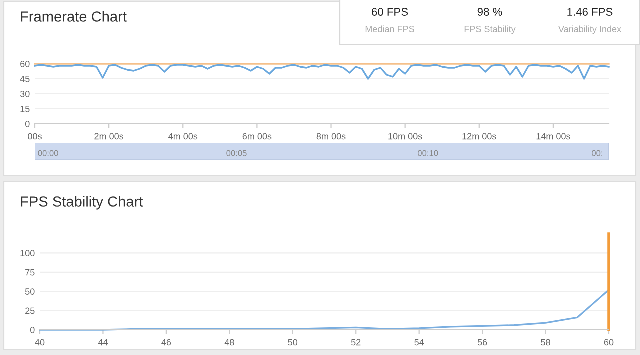  Describe the element at coordinates (35, 136) in the screenshot. I see `x-tick-label: 00s` at that location.